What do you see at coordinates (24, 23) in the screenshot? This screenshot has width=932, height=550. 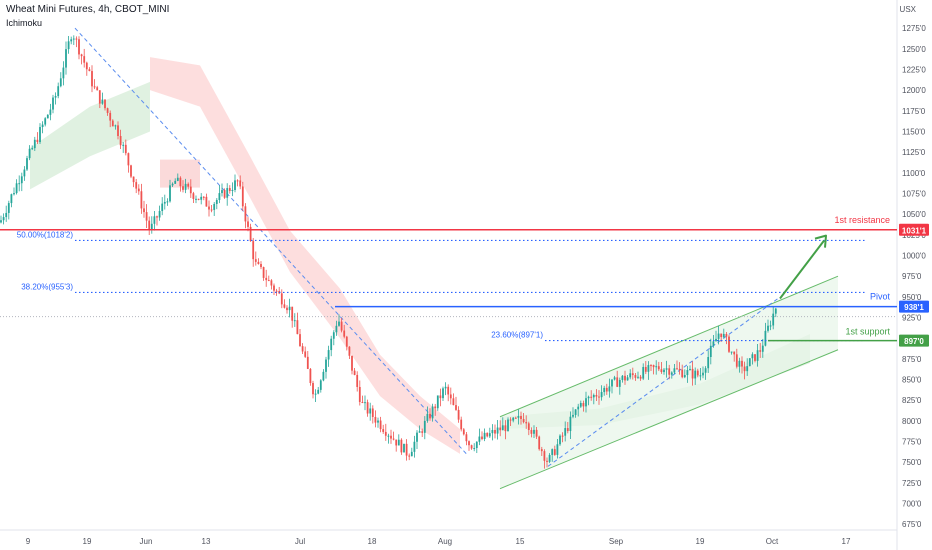 I see `indicator-label: Ichimoku` at bounding box center [24, 23].